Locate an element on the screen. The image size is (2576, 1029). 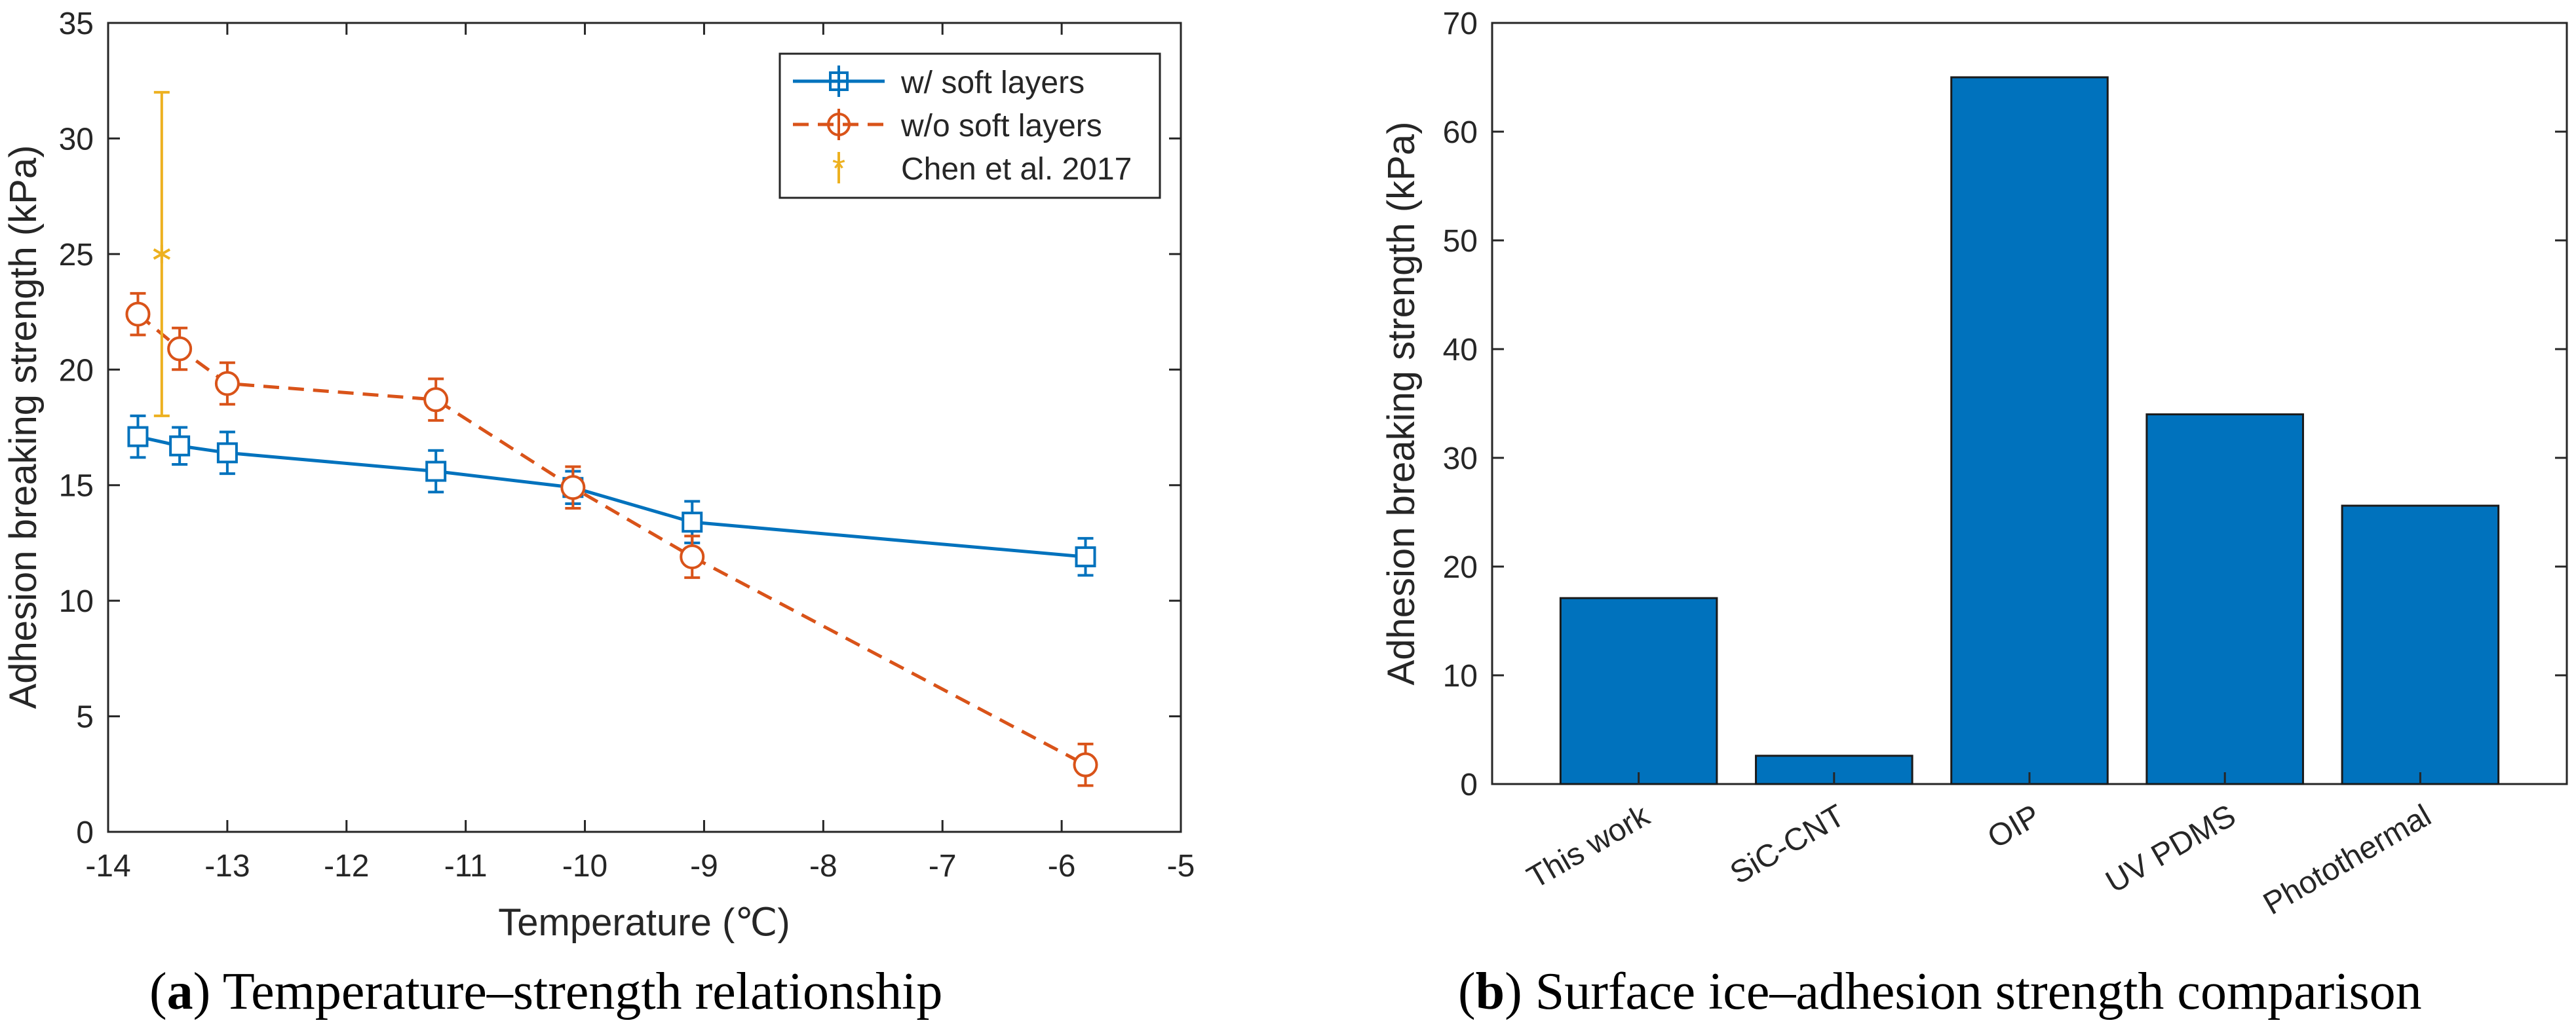
y-tick-label-b: 50 is located at coordinates (1460, 241).